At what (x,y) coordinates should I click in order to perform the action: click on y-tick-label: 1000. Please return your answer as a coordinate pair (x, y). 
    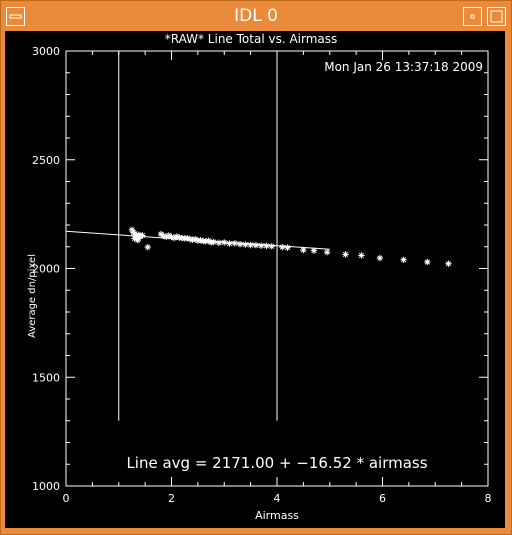
    Looking at the image, I should click on (46, 486).